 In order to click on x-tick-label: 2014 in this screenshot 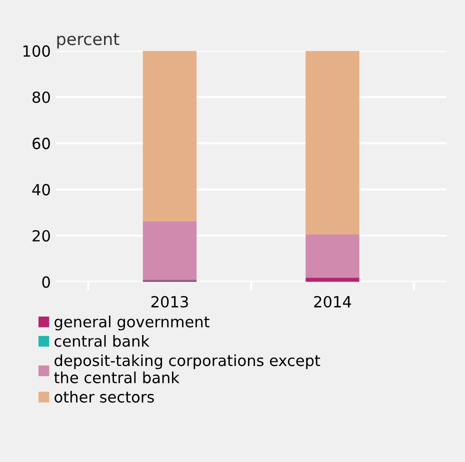, I will do `click(333, 302)`.